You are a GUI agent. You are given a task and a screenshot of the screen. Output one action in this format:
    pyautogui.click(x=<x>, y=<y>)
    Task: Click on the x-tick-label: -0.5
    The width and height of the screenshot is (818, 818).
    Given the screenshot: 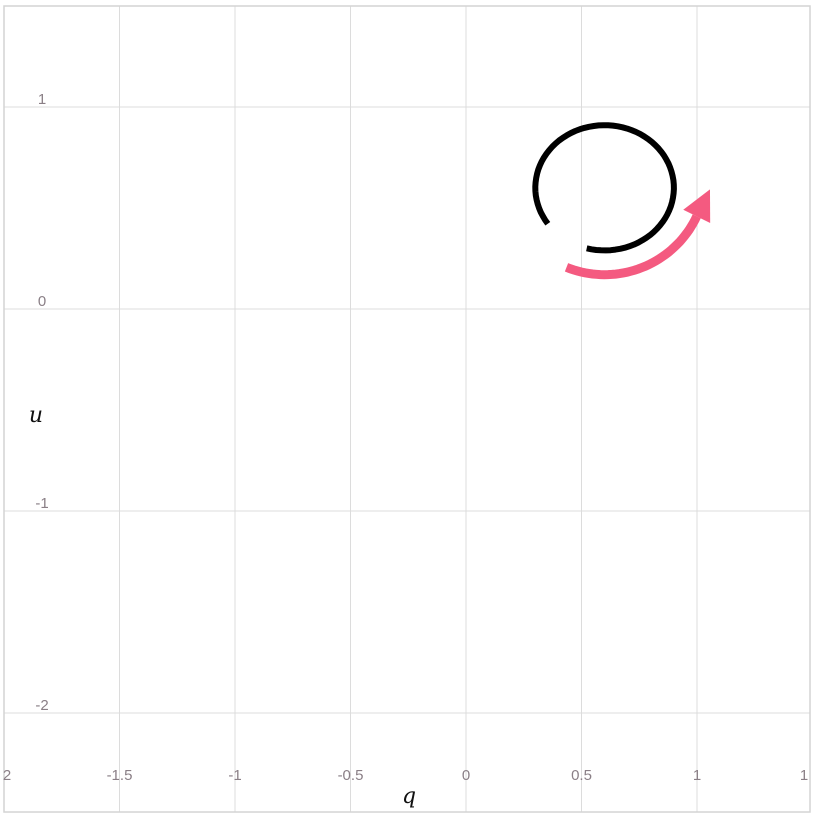 What is the action you would take?
    pyautogui.click(x=351, y=775)
    